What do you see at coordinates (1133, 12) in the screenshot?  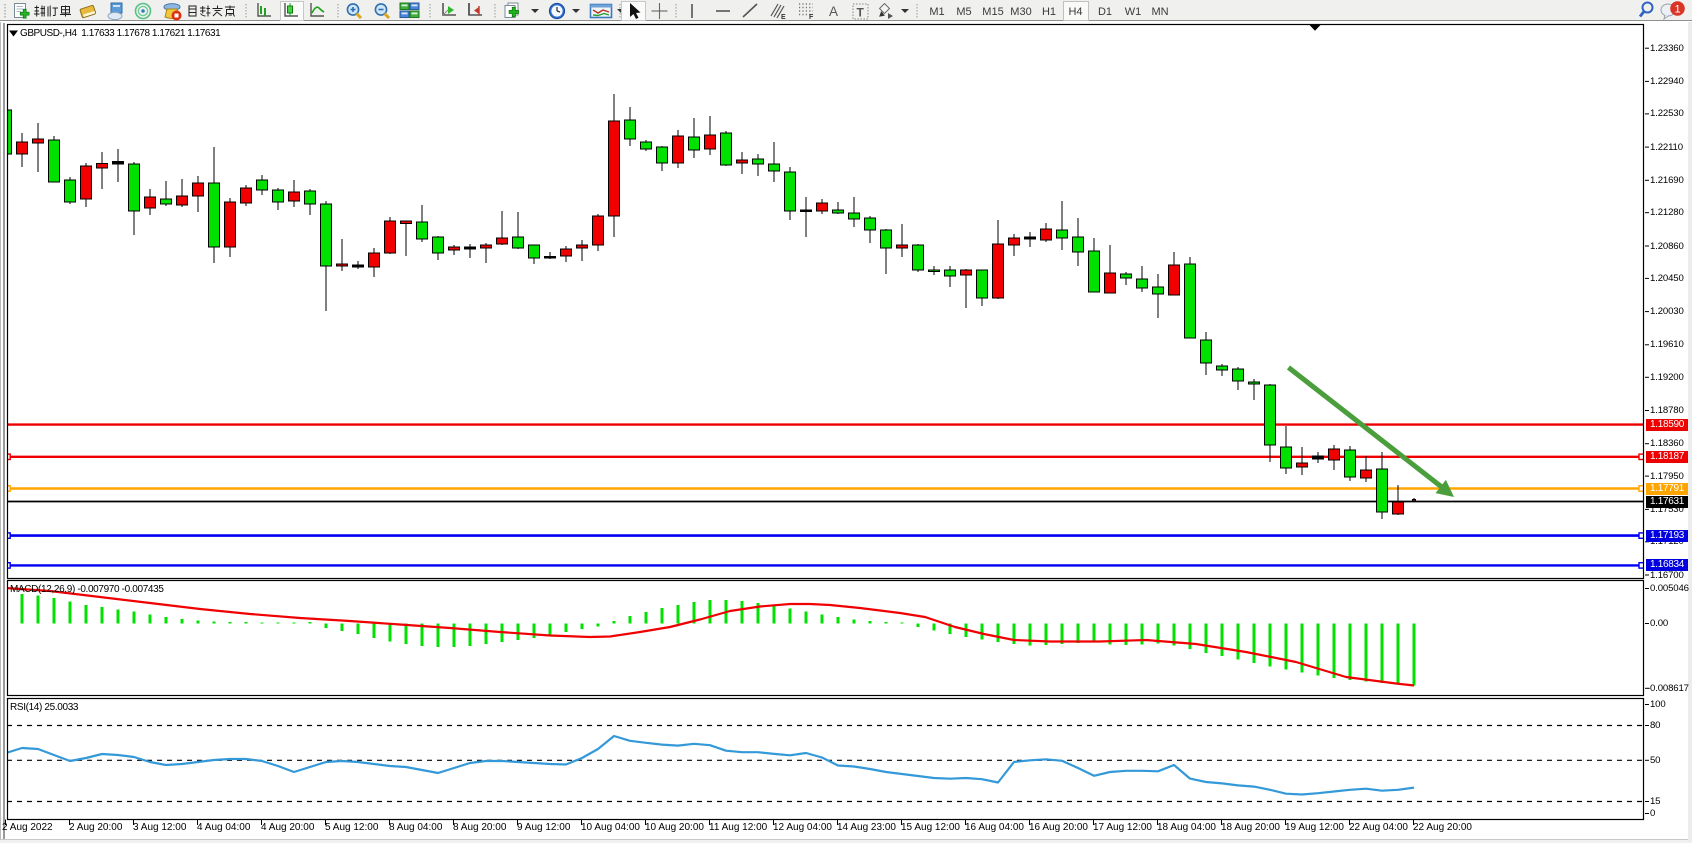 I see `svg-text: W1` at bounding box center [1133, 12].